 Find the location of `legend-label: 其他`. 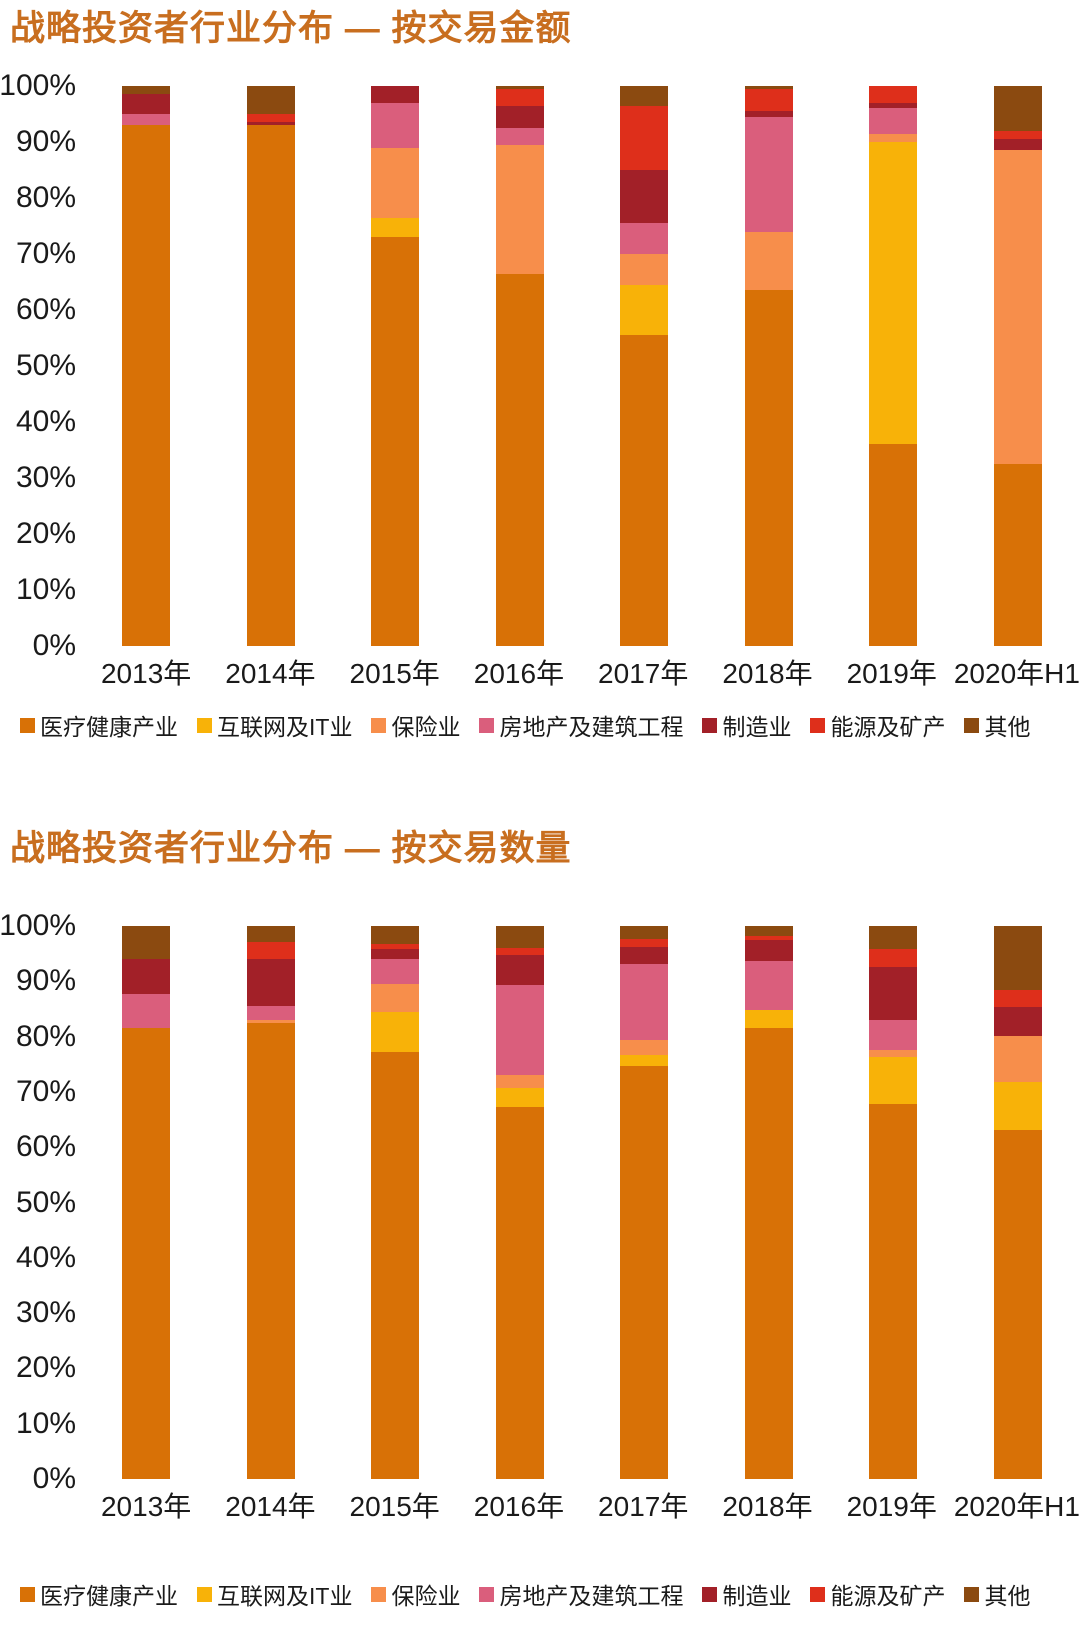

legend-label: 其他 is located at coordinates (1007, 727).